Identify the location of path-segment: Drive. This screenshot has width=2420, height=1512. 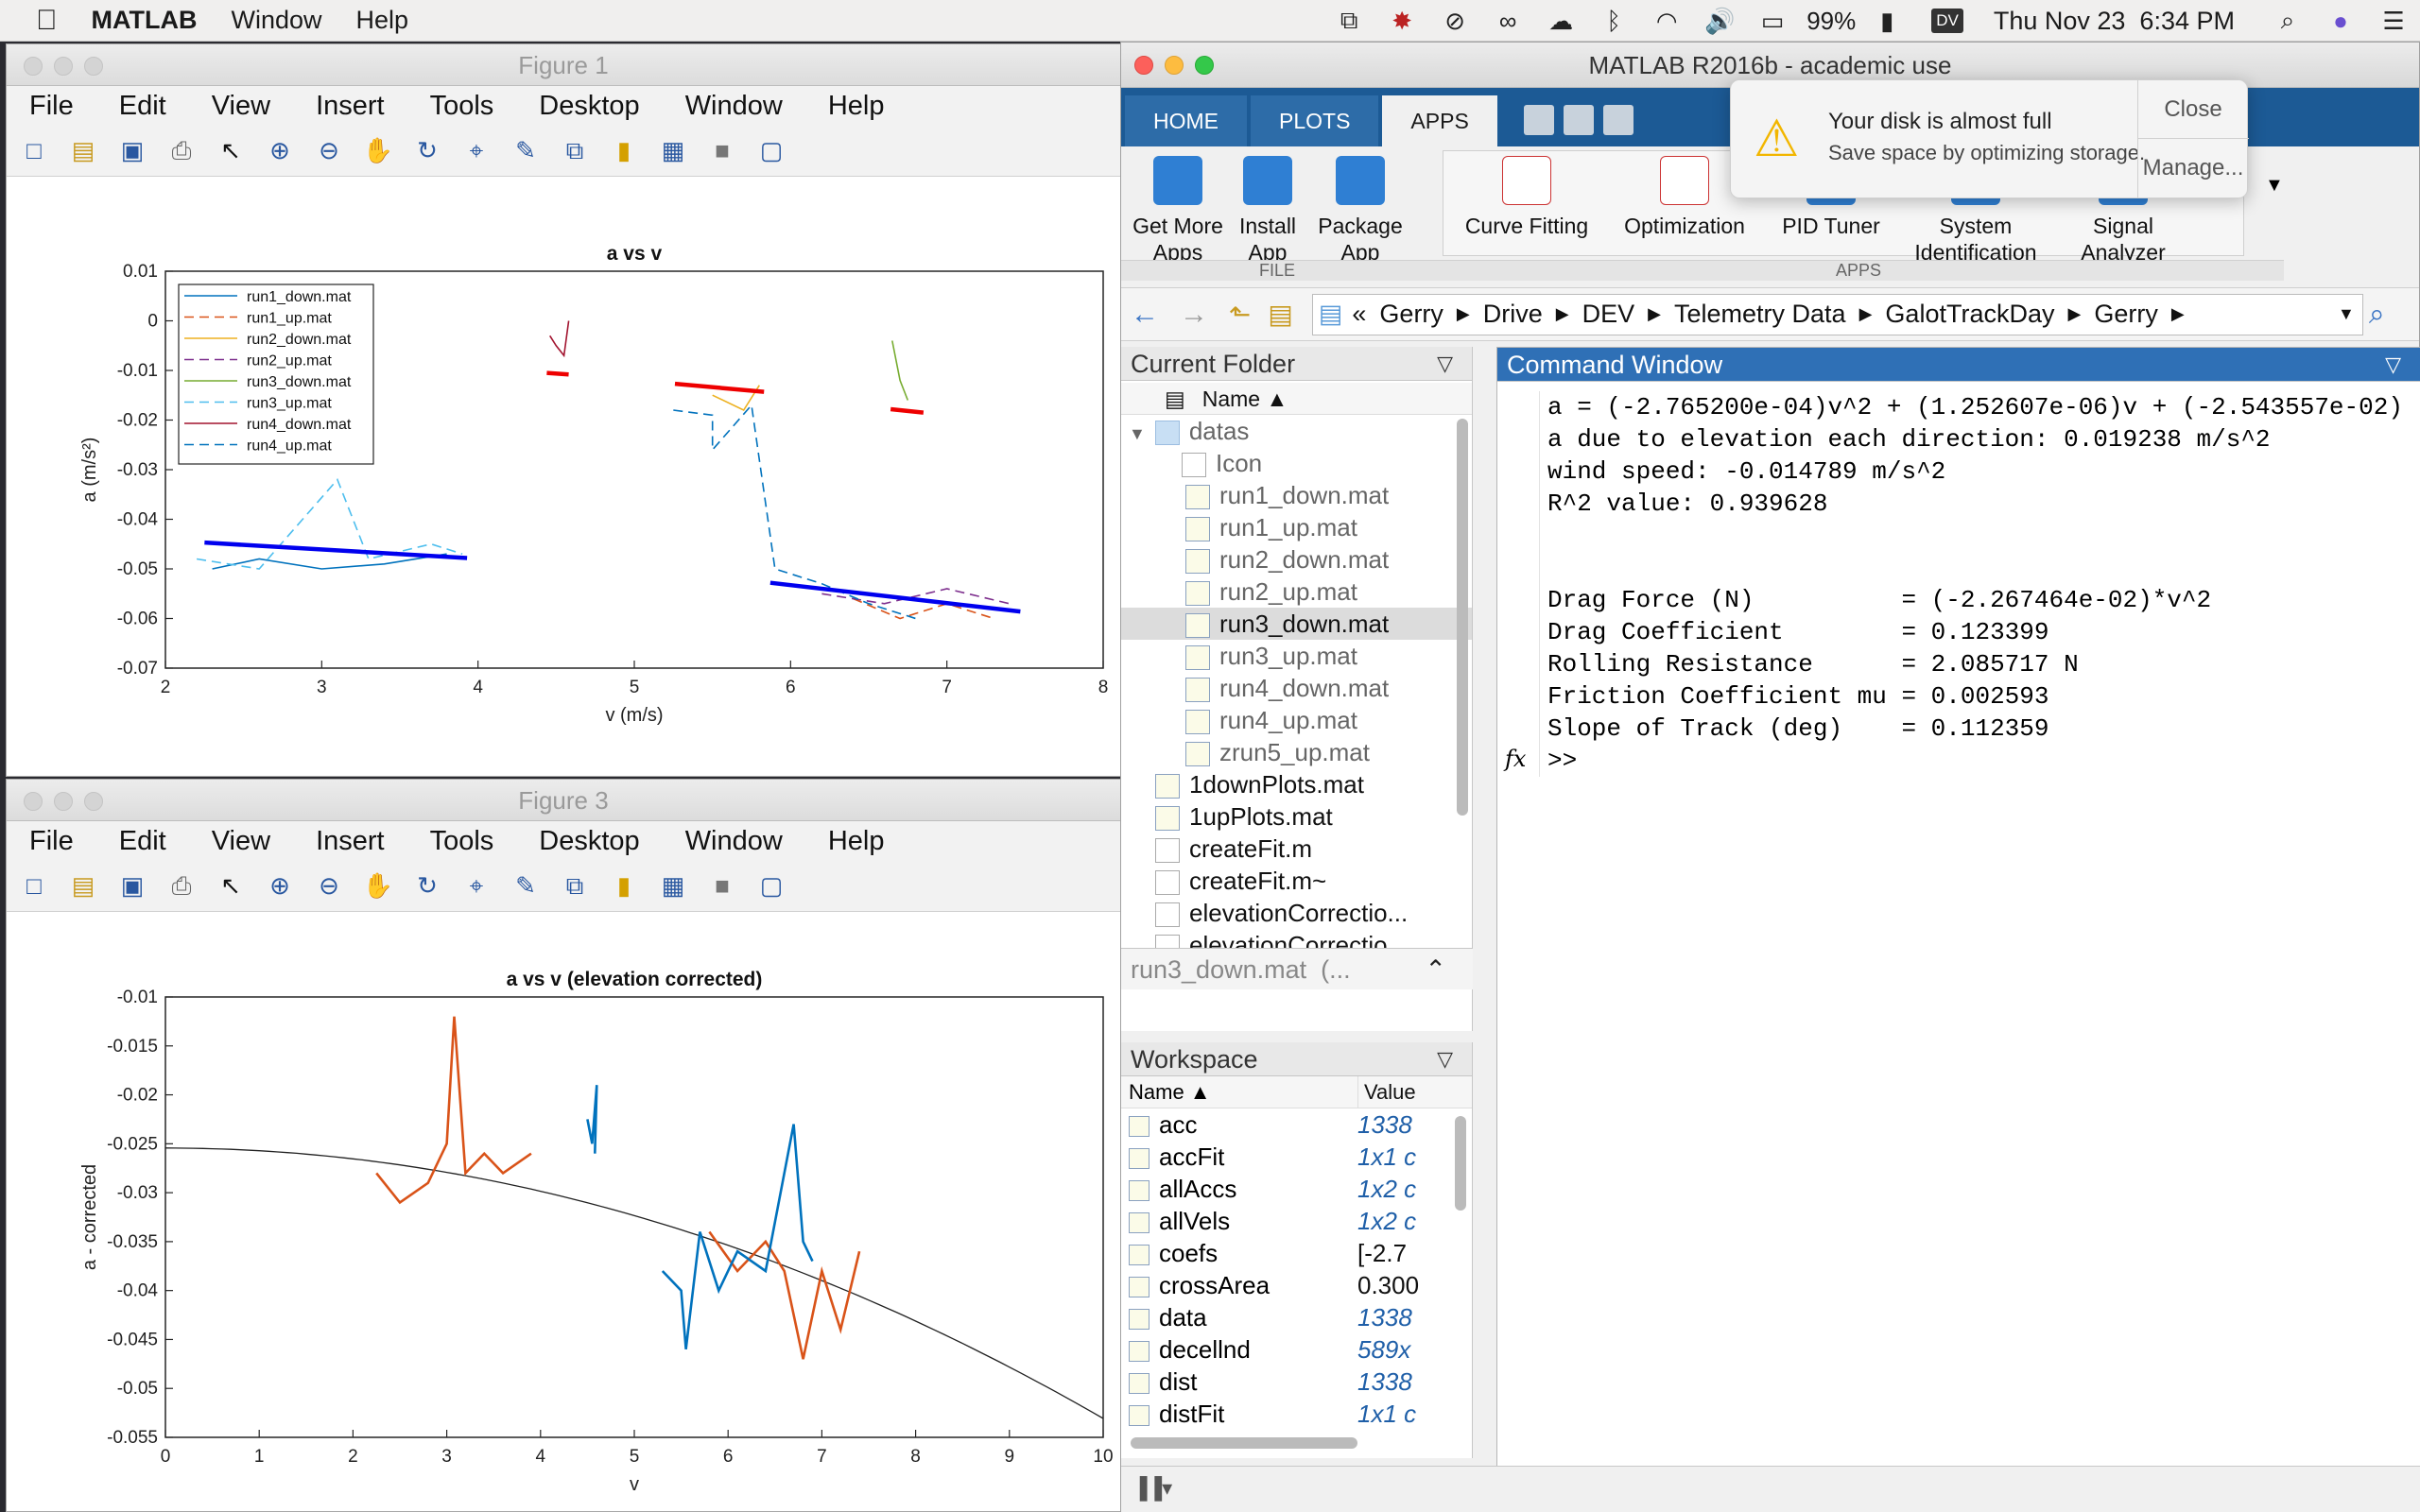
(1512, 314).